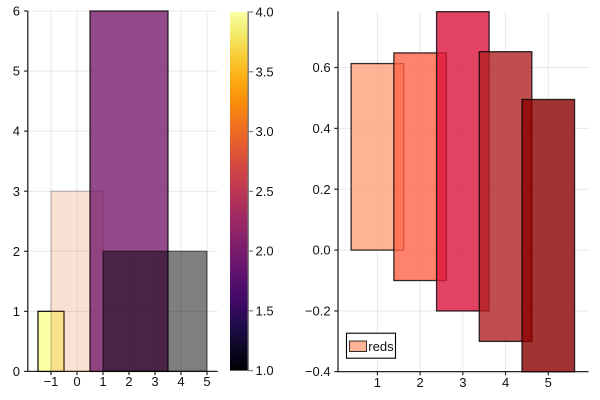  Describe the element at coordinates (322, 189) in the screenshot. I see `svg-text: 0.2` at that location.